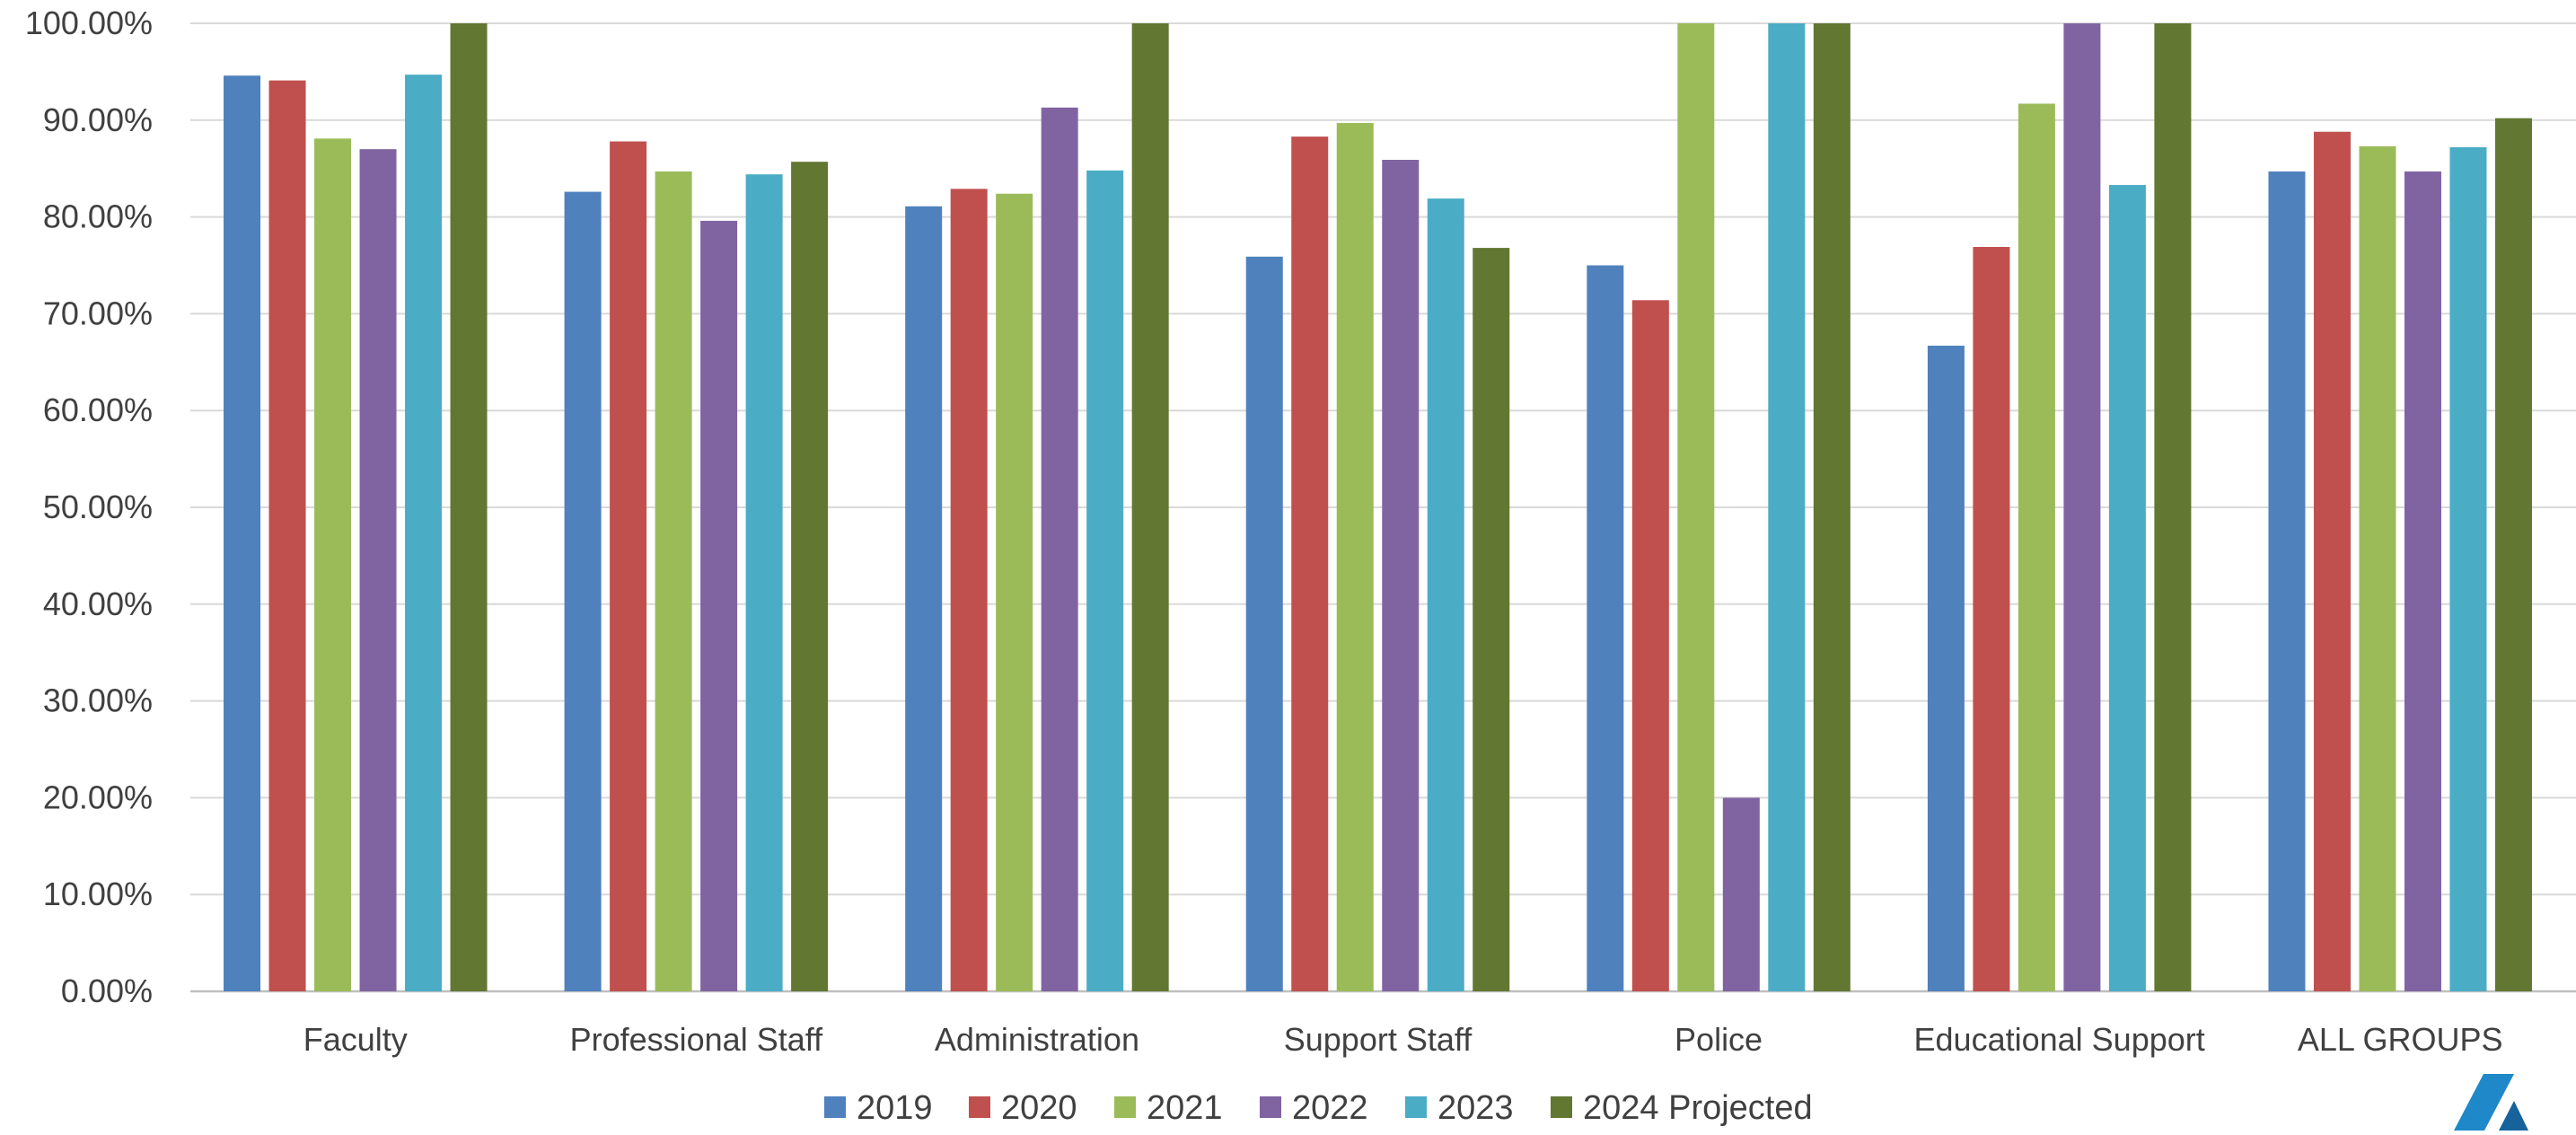  I want to click on x-tick-label: Administration, so click(1037, 1039).